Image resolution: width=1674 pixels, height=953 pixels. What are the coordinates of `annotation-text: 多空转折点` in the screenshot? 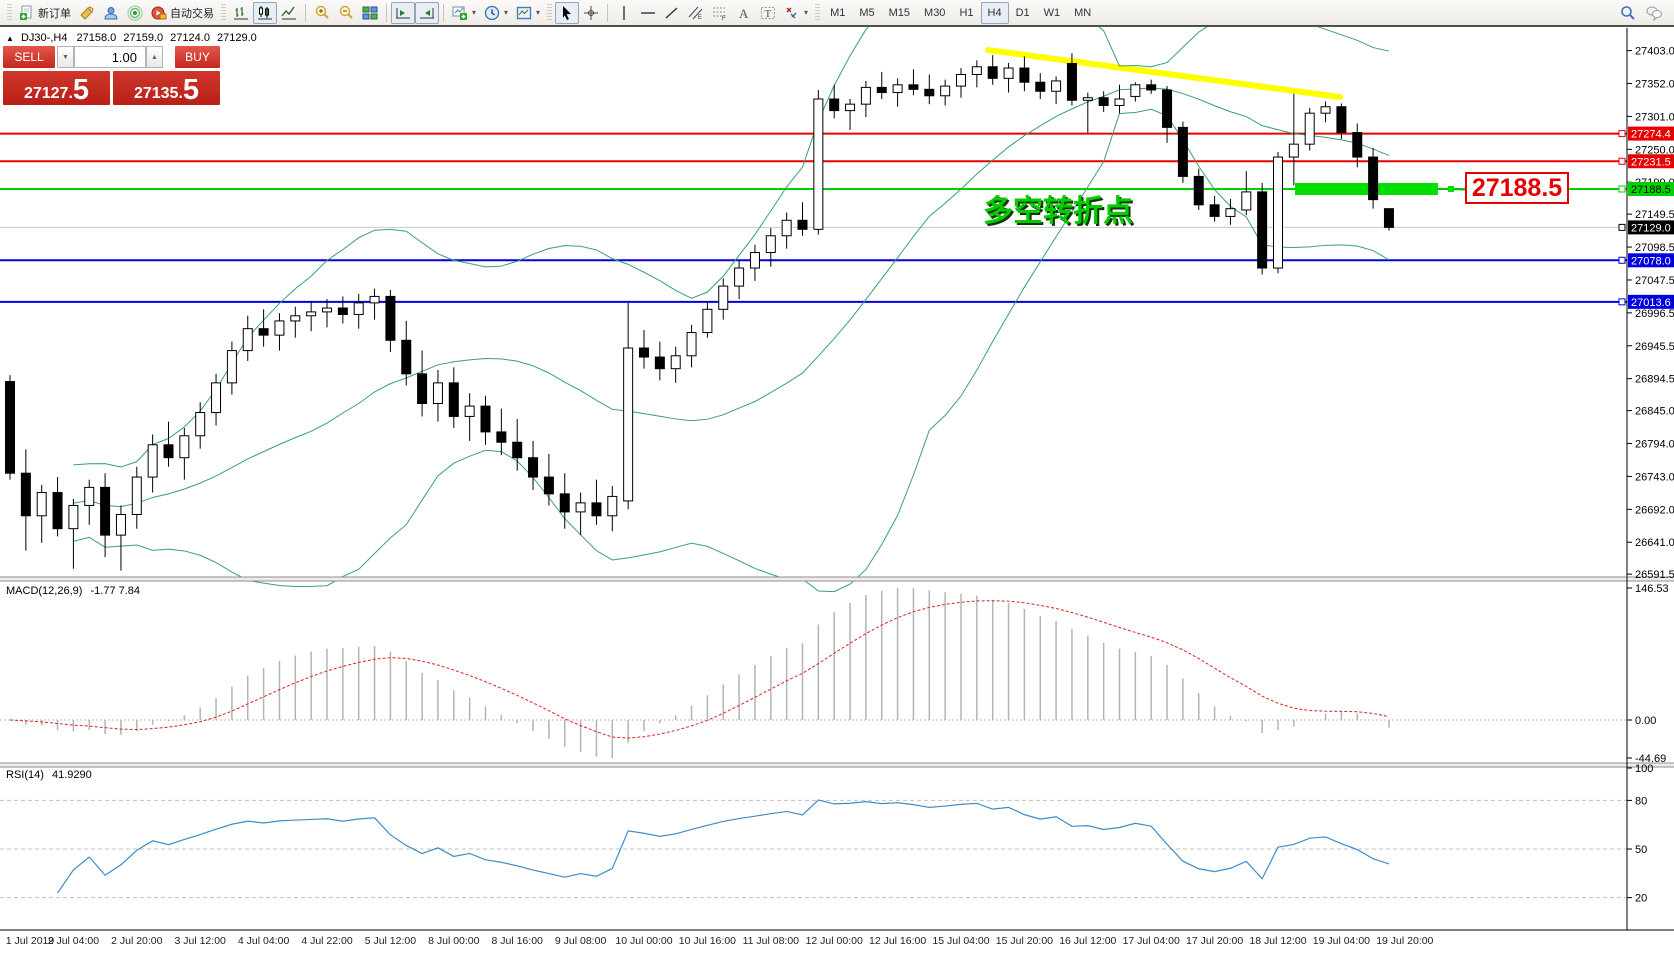 It's located at (1058, 208).